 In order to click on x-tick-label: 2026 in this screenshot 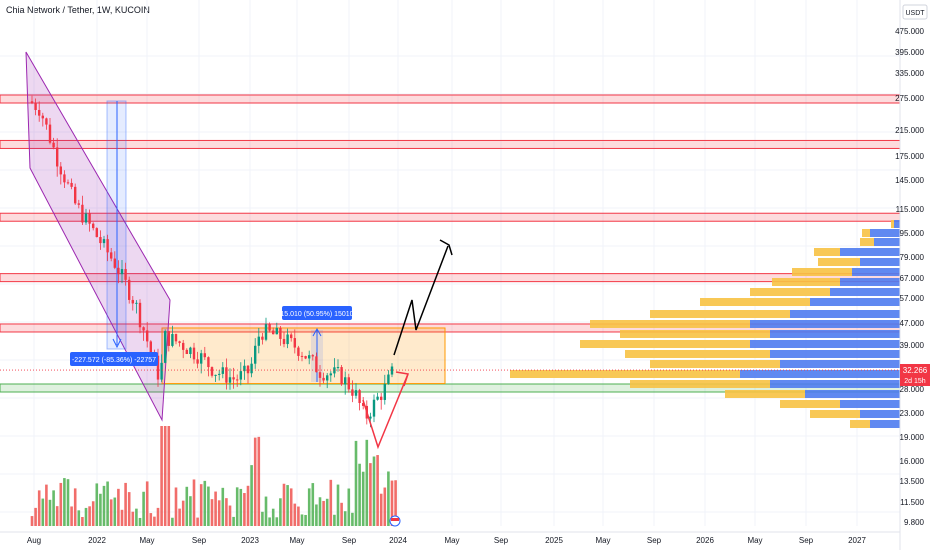, I will do `click(705, 540)`.